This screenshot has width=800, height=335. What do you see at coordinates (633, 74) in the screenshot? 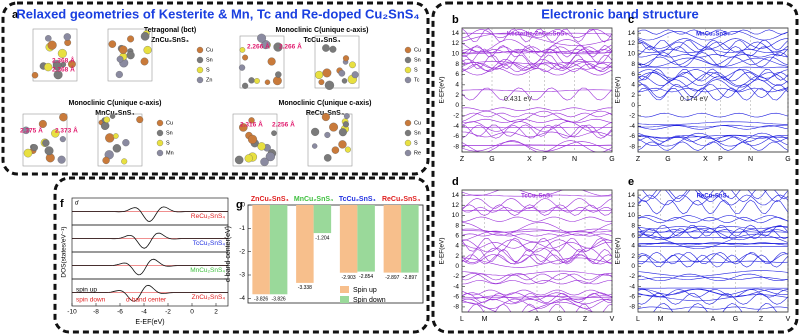
I see `y-tick-label: 6` at bounding box center [633, 74].